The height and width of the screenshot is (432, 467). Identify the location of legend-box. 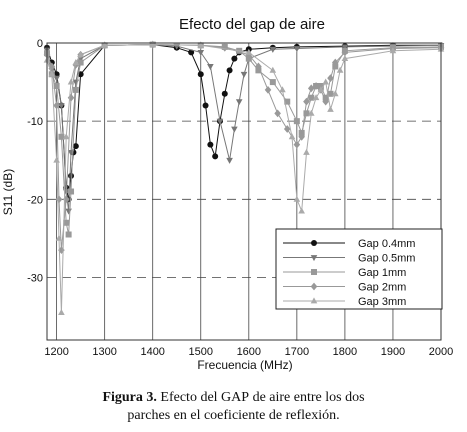
(359, 269).